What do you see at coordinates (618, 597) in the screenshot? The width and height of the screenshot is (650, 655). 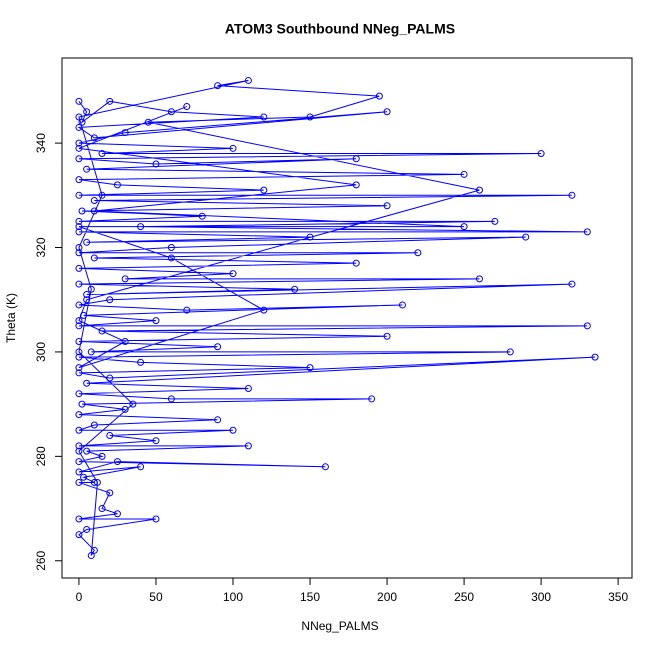 I see `x-tick-label: 350` at bounding box center [618, 597].